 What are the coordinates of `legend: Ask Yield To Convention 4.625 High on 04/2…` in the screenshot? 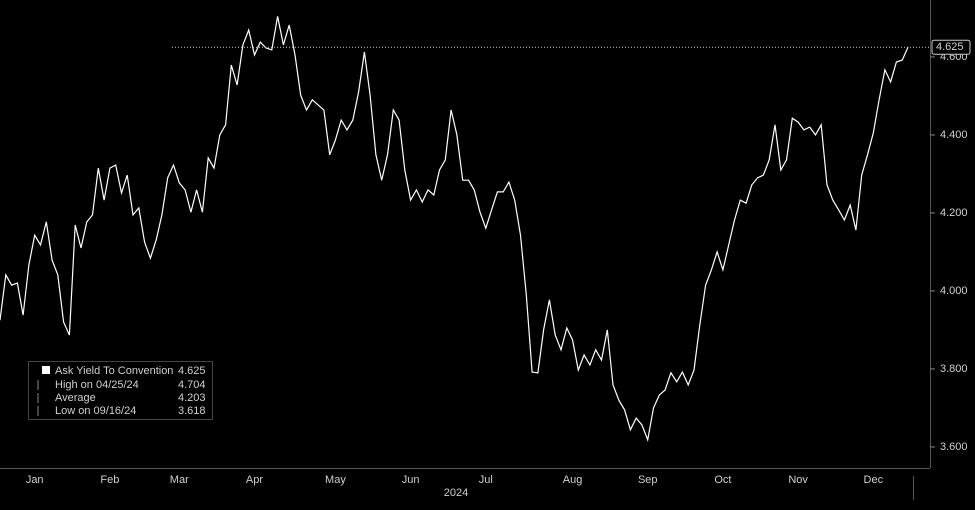 It's located at (120, 390).